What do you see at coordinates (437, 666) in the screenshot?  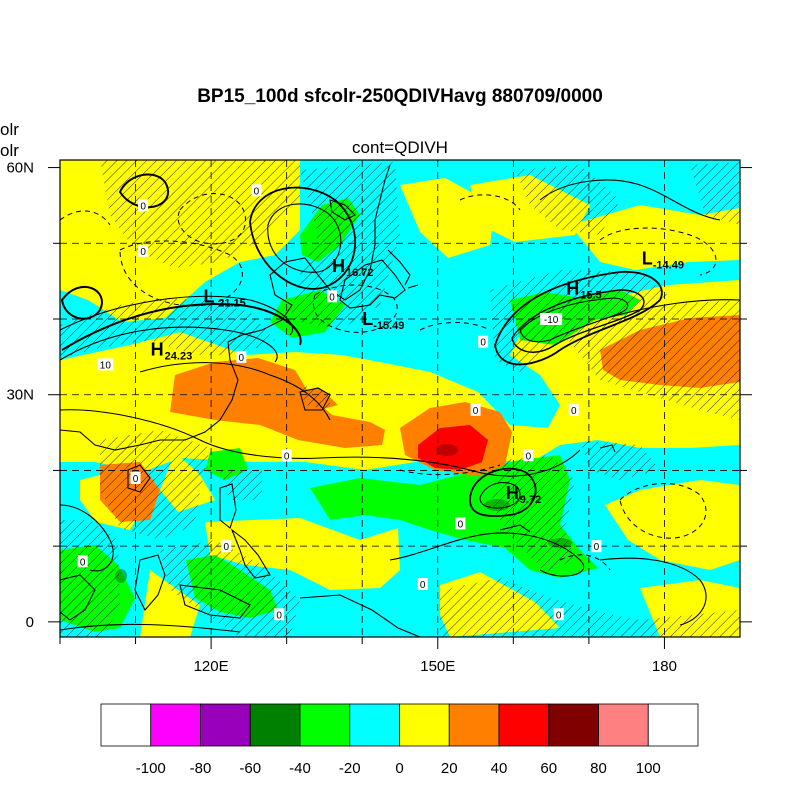 I see `x-tick-label: 150E` at bounding box center [437, 666].